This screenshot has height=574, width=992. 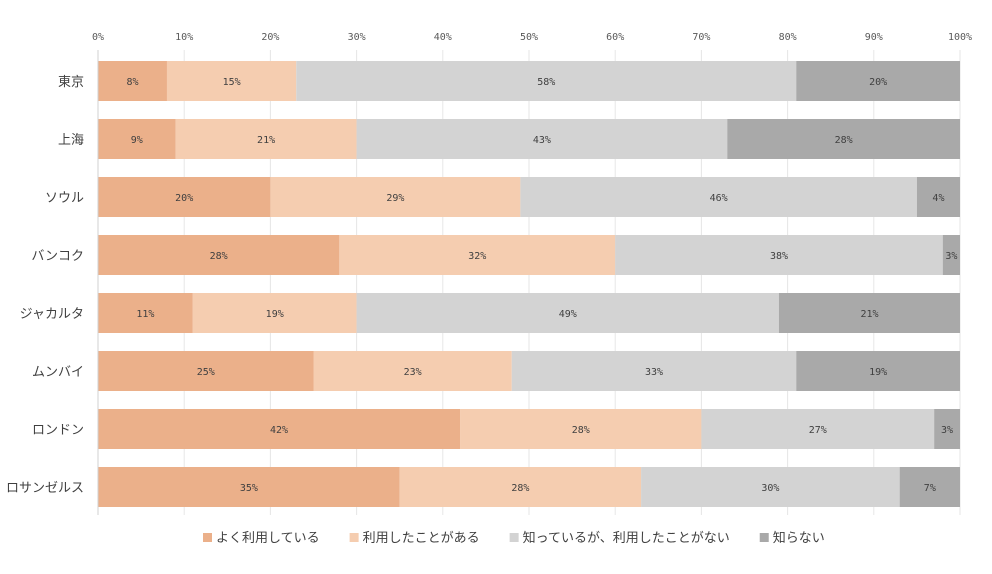 What do you see at coordinates (58, 372) in the screenshot?
I see `category-label: ムンバイ` at bounding box center [58, 372].